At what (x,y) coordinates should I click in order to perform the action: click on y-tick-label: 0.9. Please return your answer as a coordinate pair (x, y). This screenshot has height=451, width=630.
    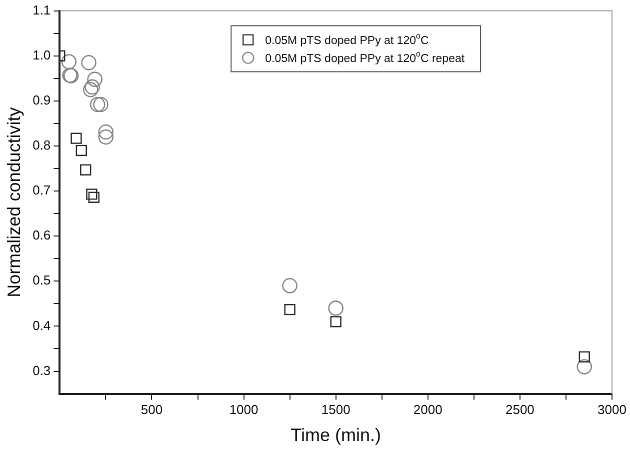
    Looking at the image, I should click on (41, 100).